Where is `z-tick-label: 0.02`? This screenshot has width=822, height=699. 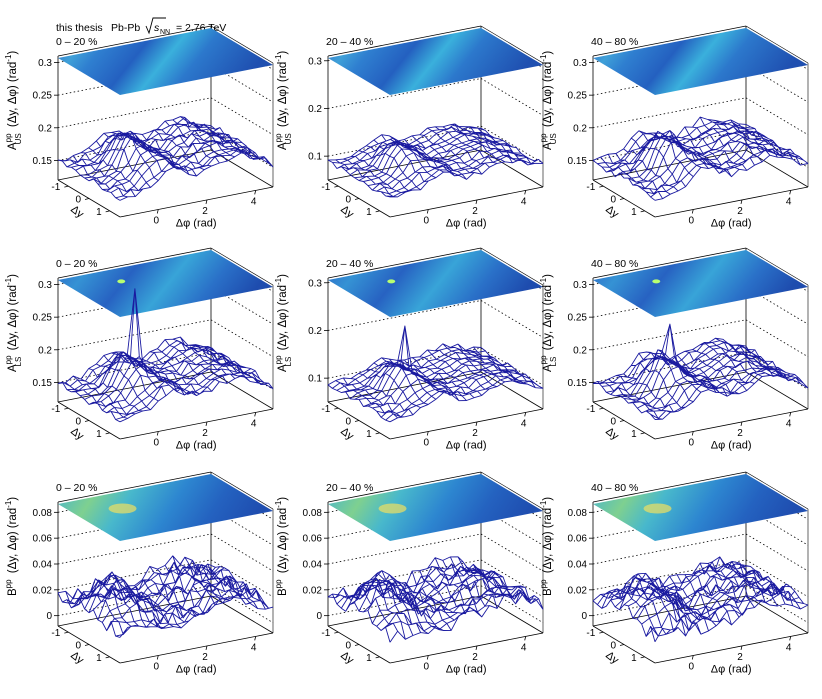
z-tick-label: 0.02 is located at coordinates (313, 590).